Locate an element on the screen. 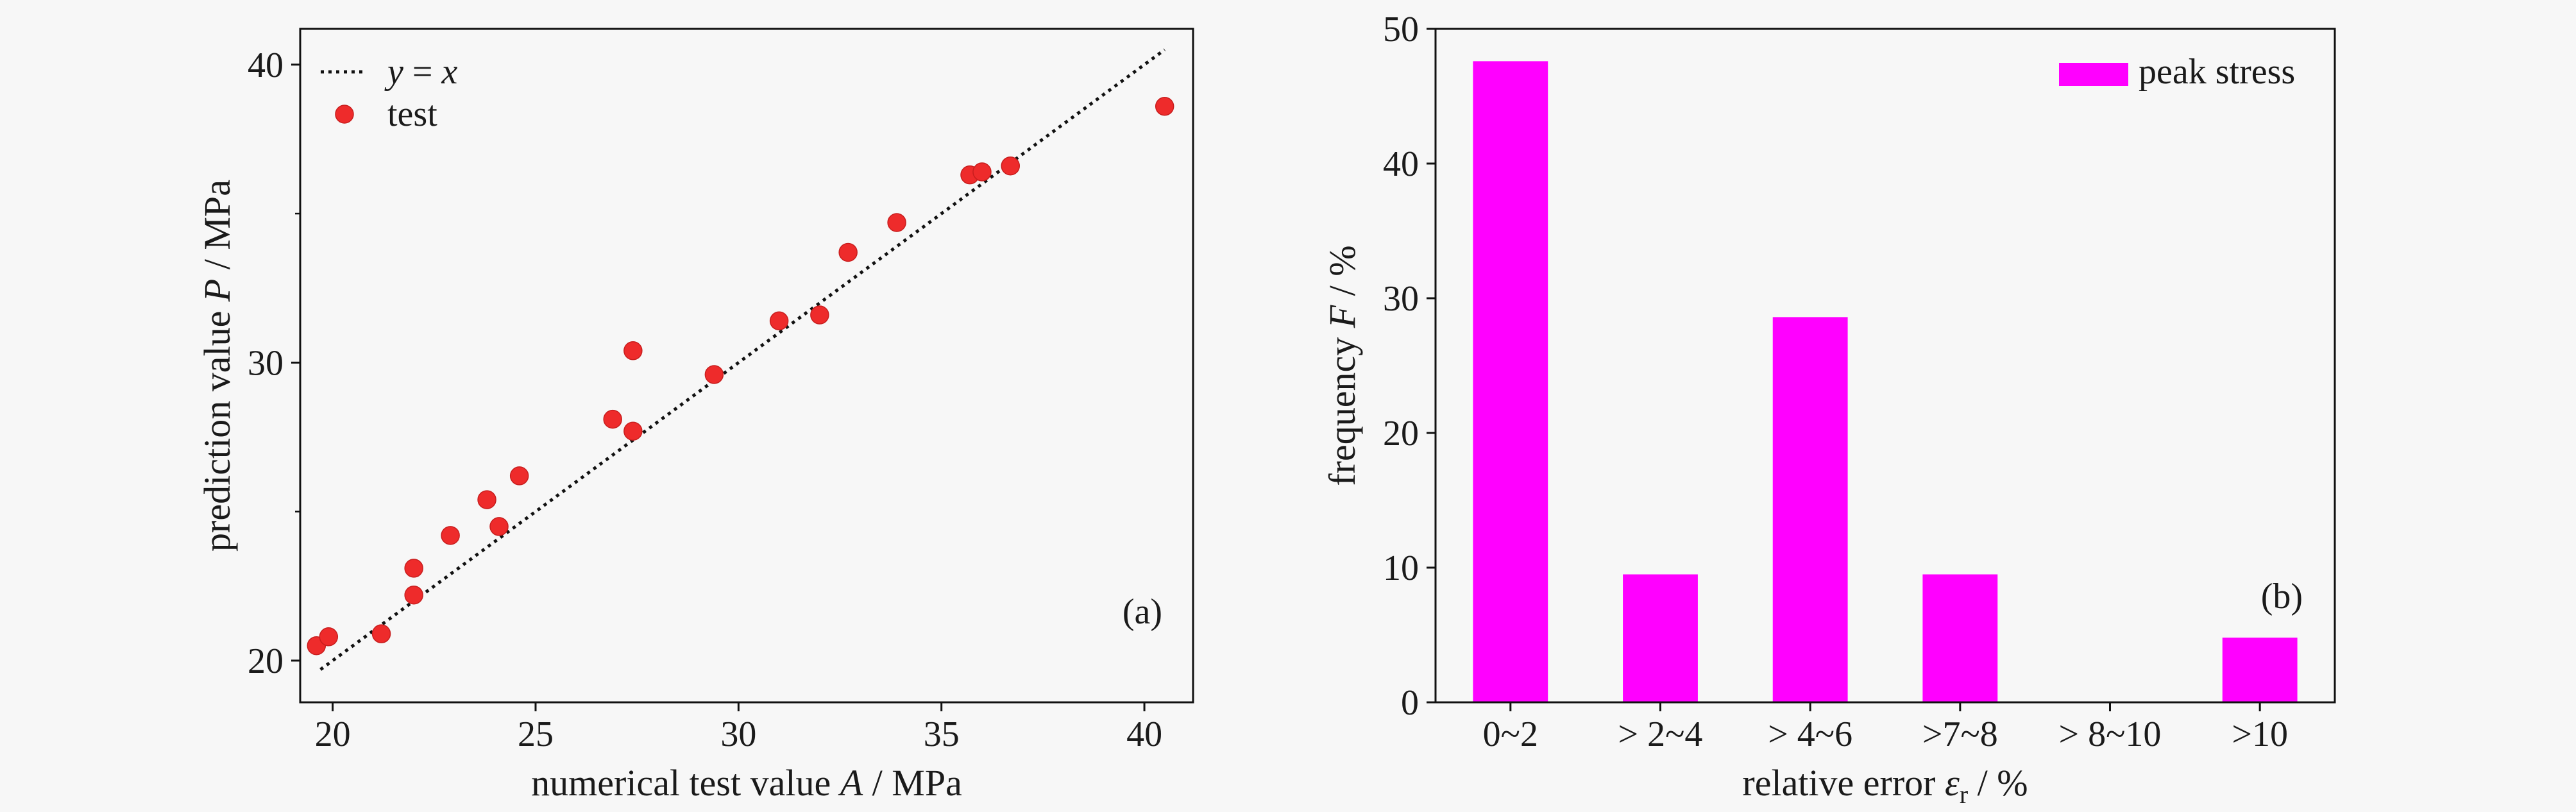  y-axis-label-a-unit: / MPa is located at coordinates (217, 229).